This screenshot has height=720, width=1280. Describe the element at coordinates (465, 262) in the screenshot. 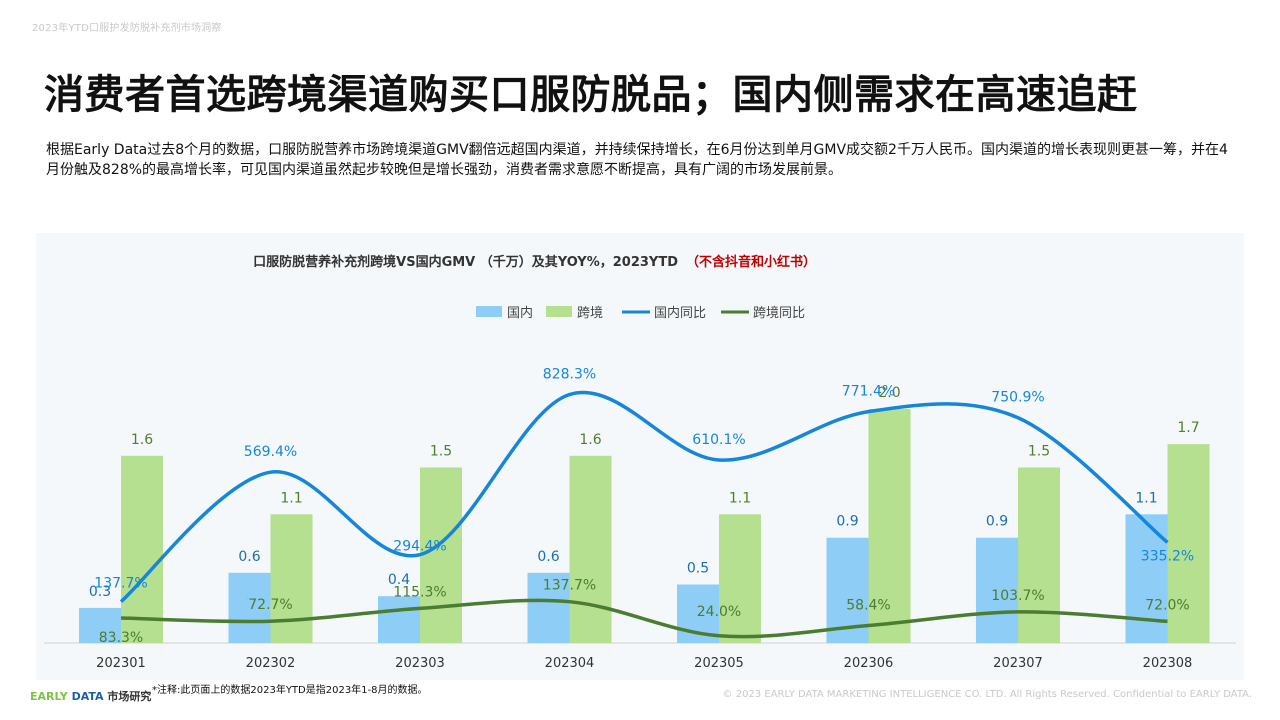

I see `chart-title: 口服防脱营养补充剂跨境VS国内GMV （千万）及其YOY%，2023YTD` at that location.